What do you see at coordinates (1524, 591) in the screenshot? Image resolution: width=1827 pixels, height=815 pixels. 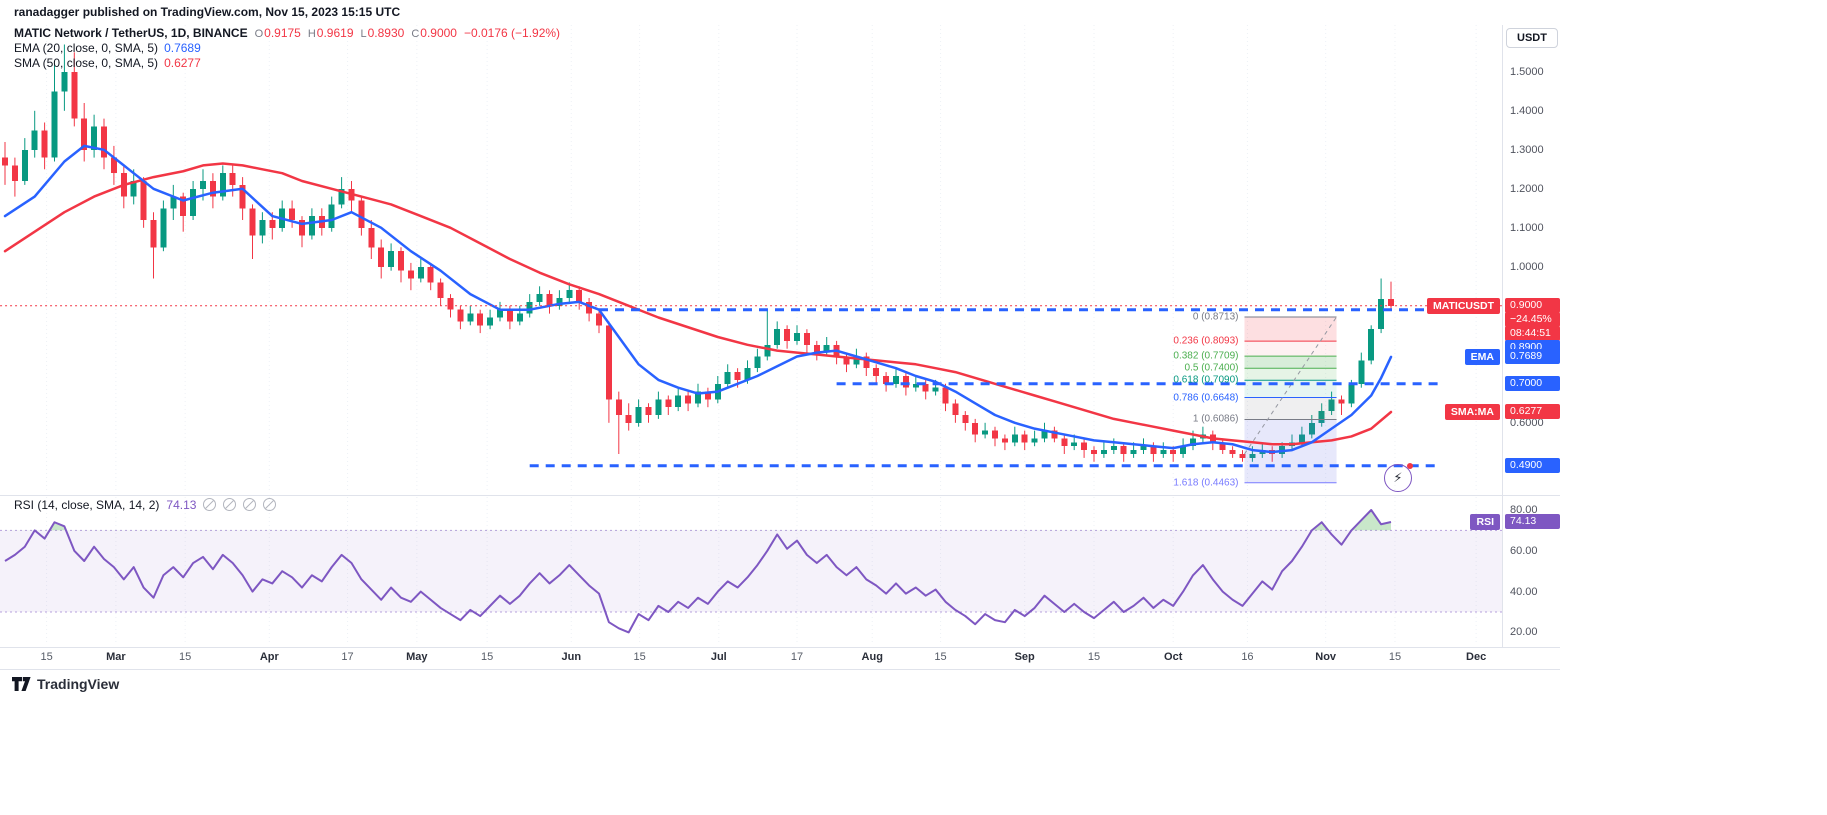 I see `rsi-axis-tick: 40.00` at bounding box center [1524, 591].